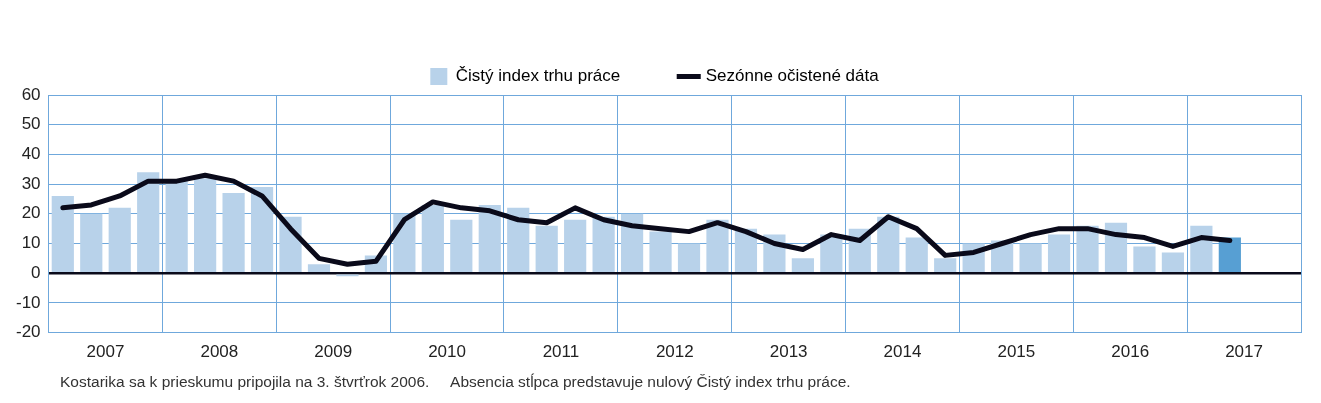 The image size is (1321, 403). I want to click on x-tick-label: 2017, so click(1244, 352).